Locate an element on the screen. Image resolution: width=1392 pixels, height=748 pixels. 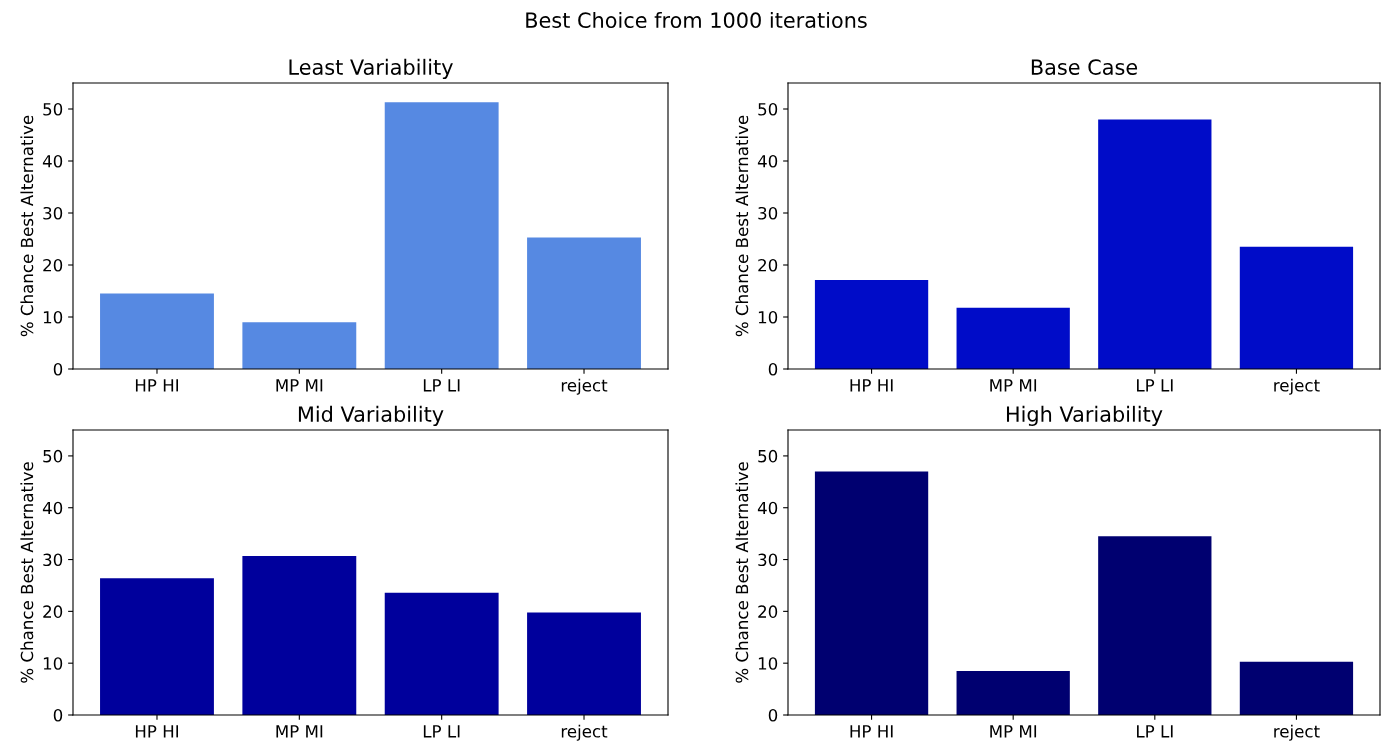
chart-title: High Variability is located at coordinates (1084, 415).